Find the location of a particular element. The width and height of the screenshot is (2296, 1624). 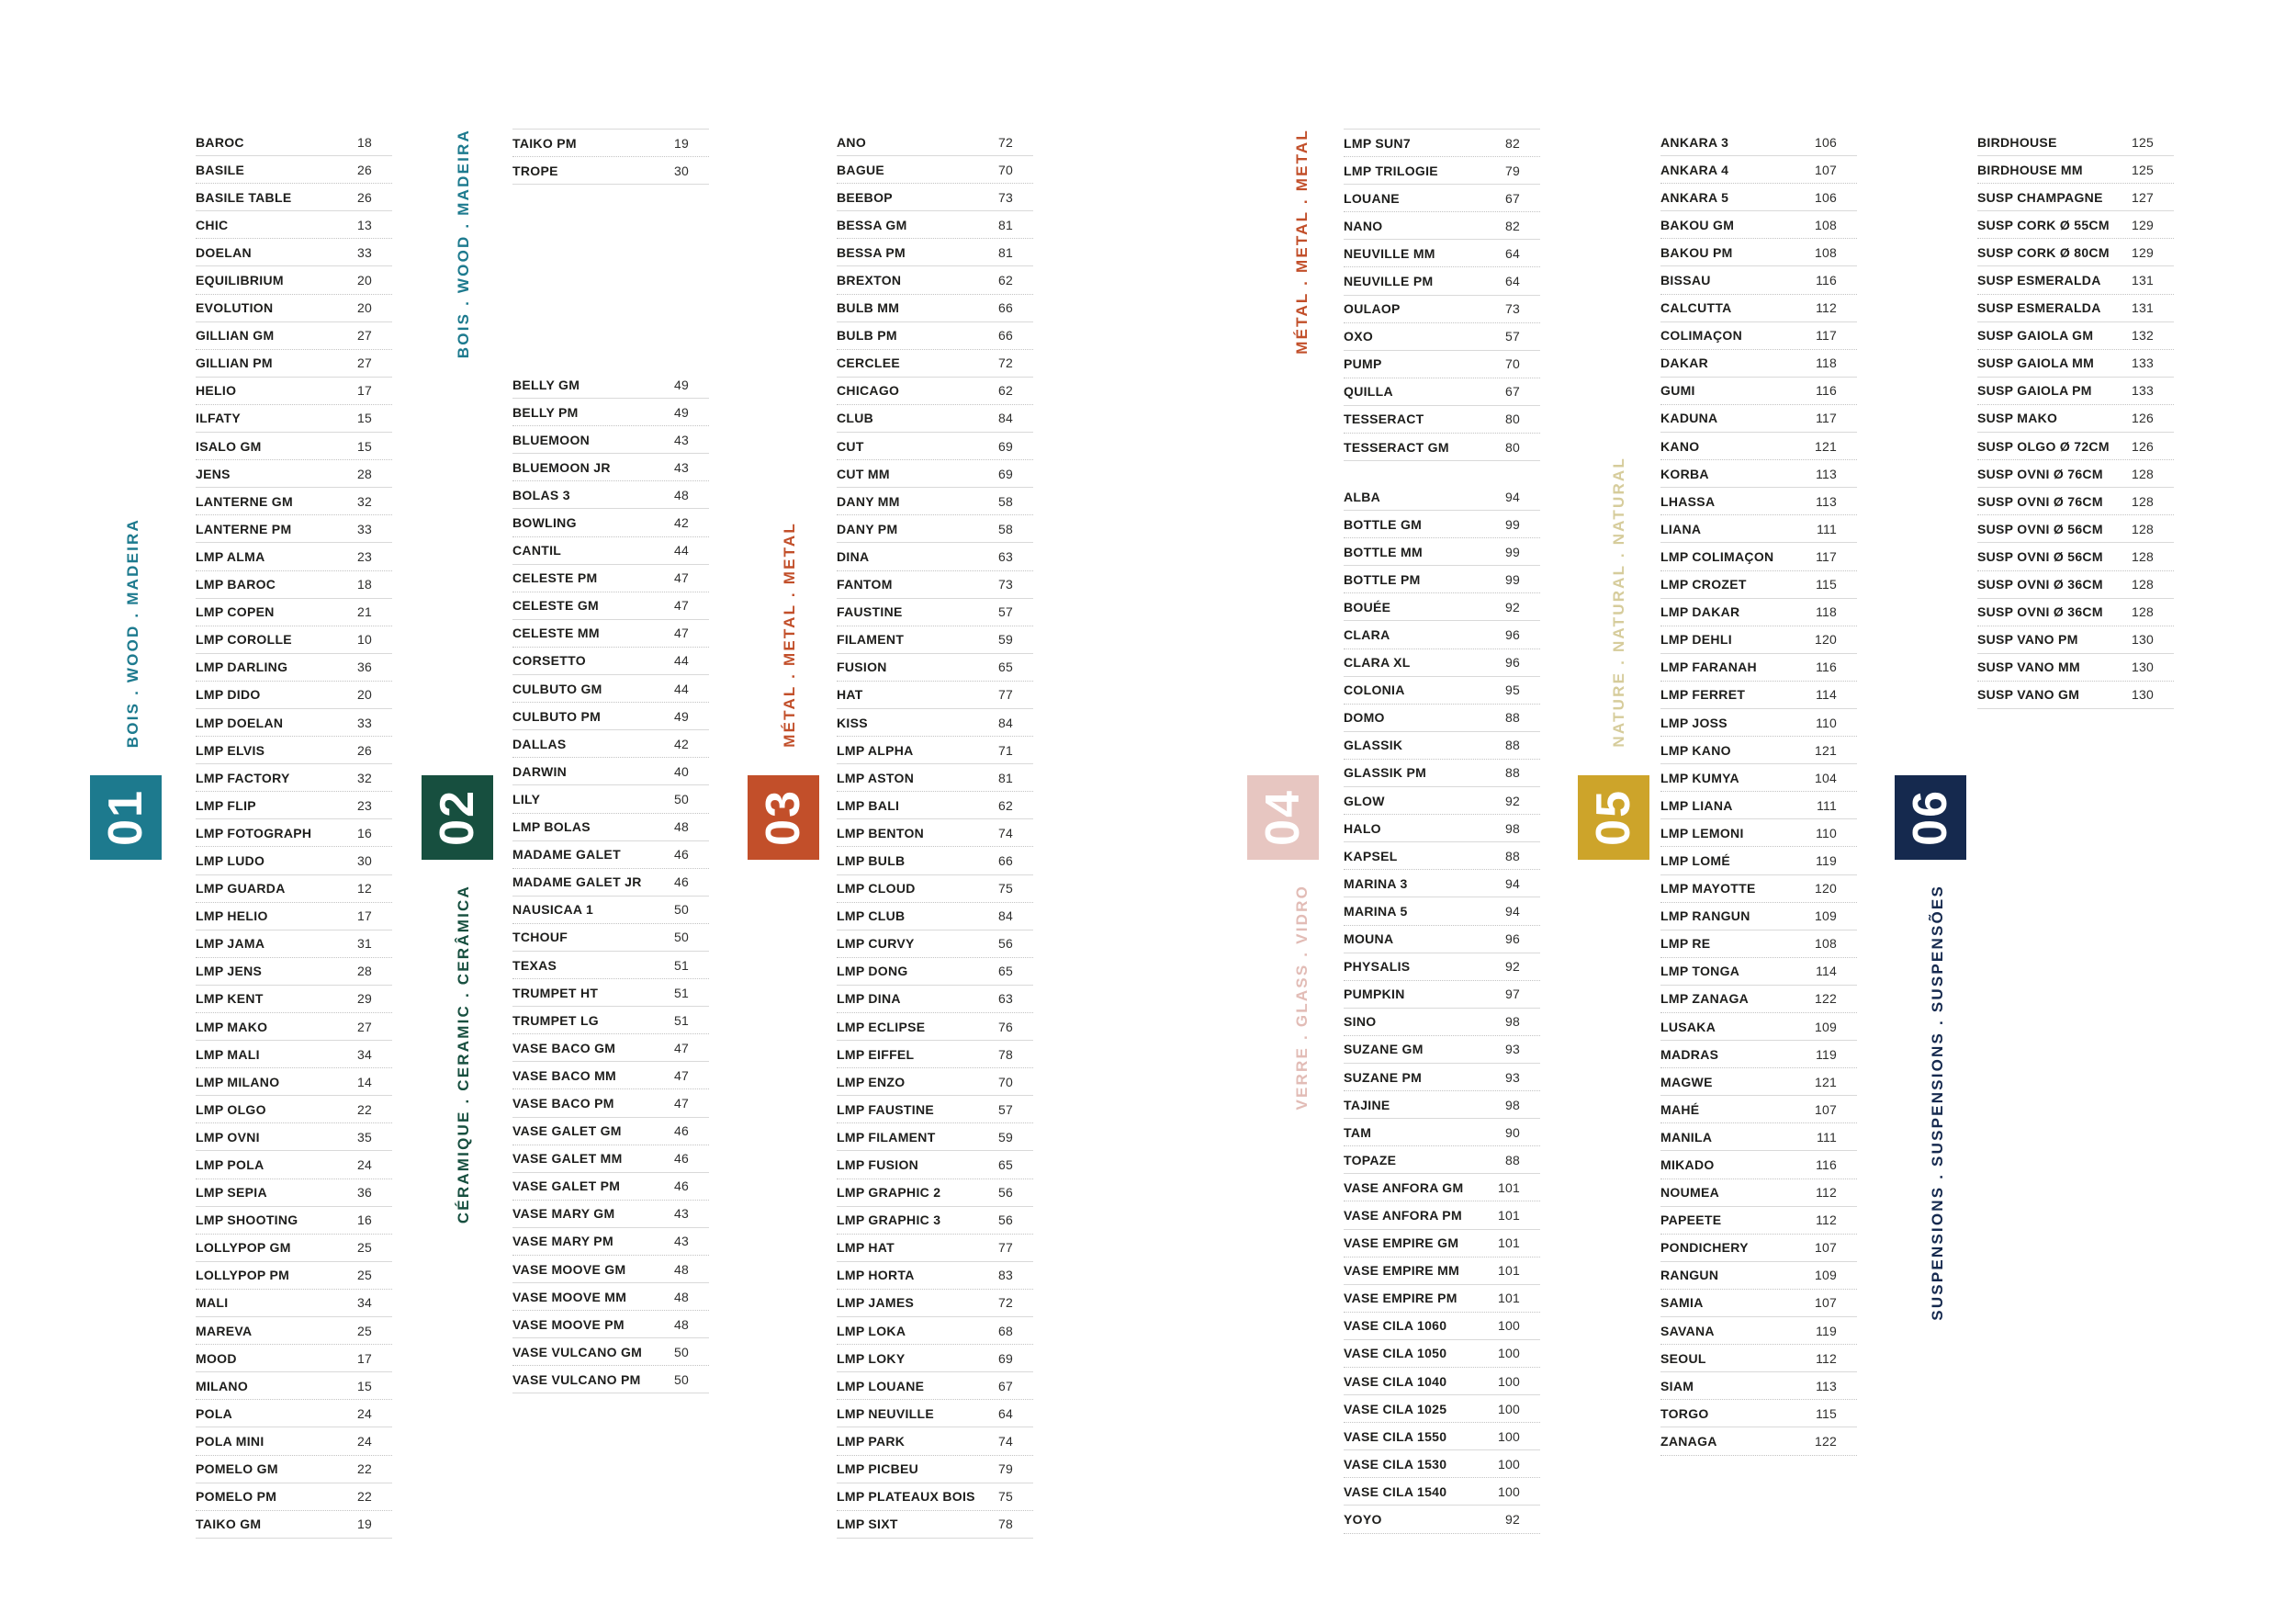

product-page-number: 122 is located at coordinates (1826, 999).